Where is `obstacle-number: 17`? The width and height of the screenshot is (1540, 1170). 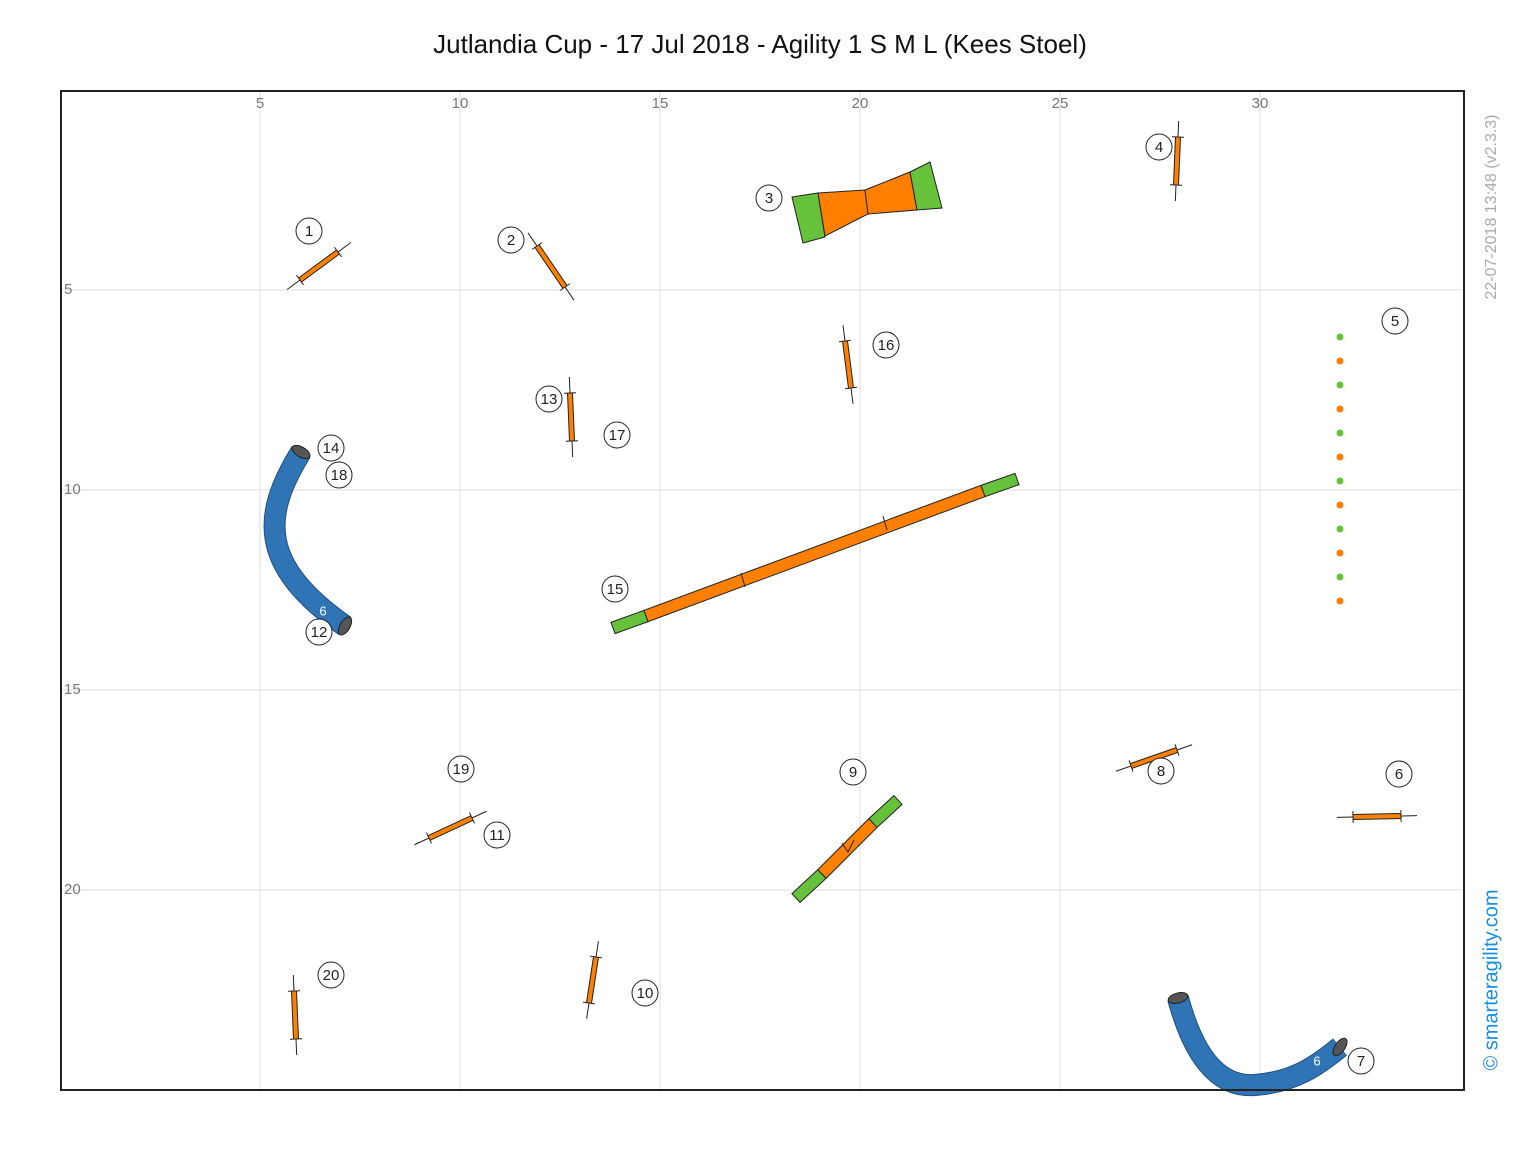
obstacle-number: 17 is located at coordinates (617, 435).